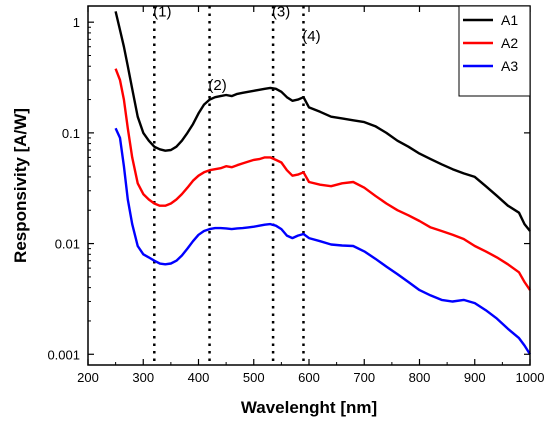 The image size is (550, 425). I want to click on x-tick-label: 400, so click(199, 377).